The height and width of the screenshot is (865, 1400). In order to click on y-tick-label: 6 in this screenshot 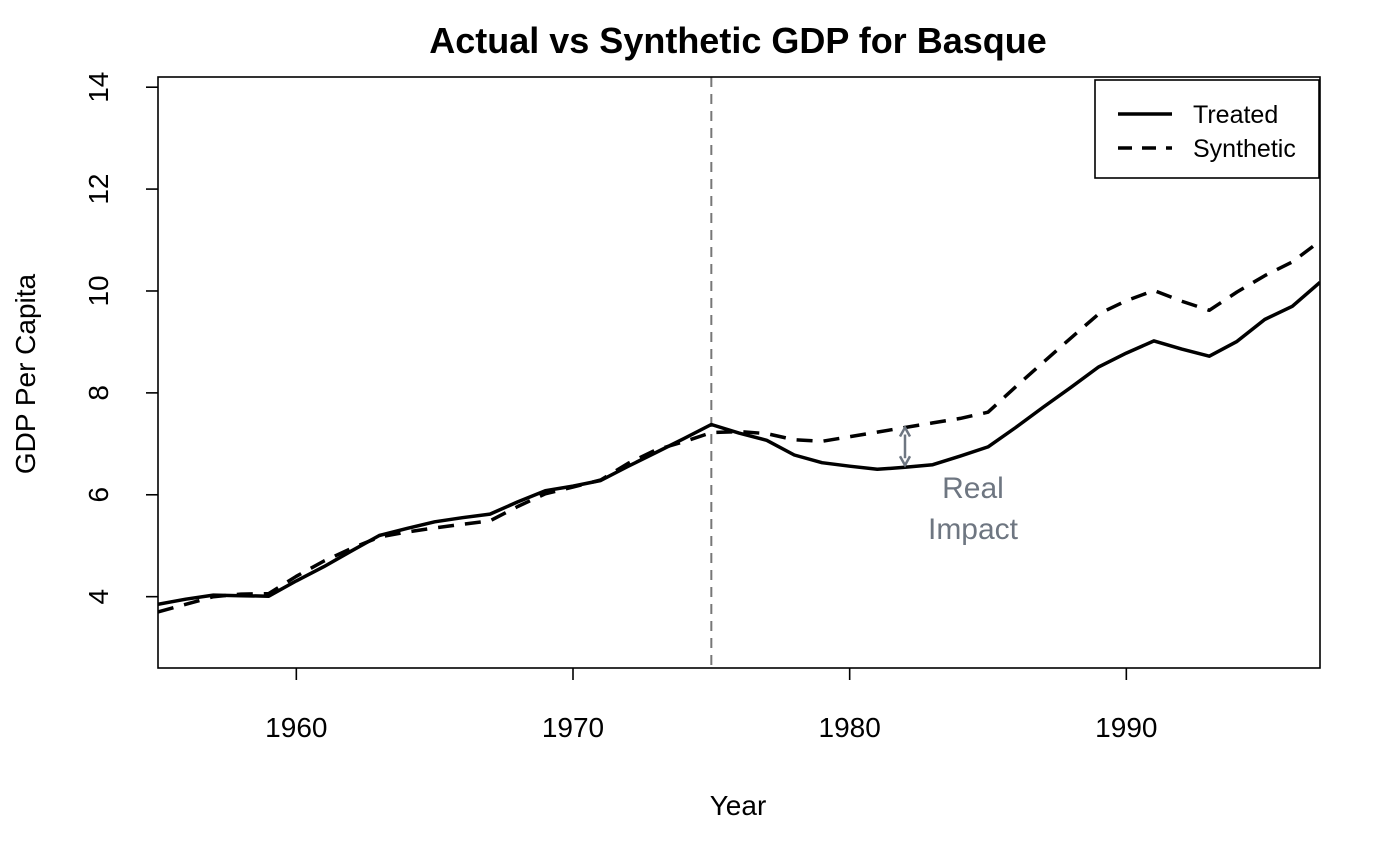, I will do `click(98, 495)`.